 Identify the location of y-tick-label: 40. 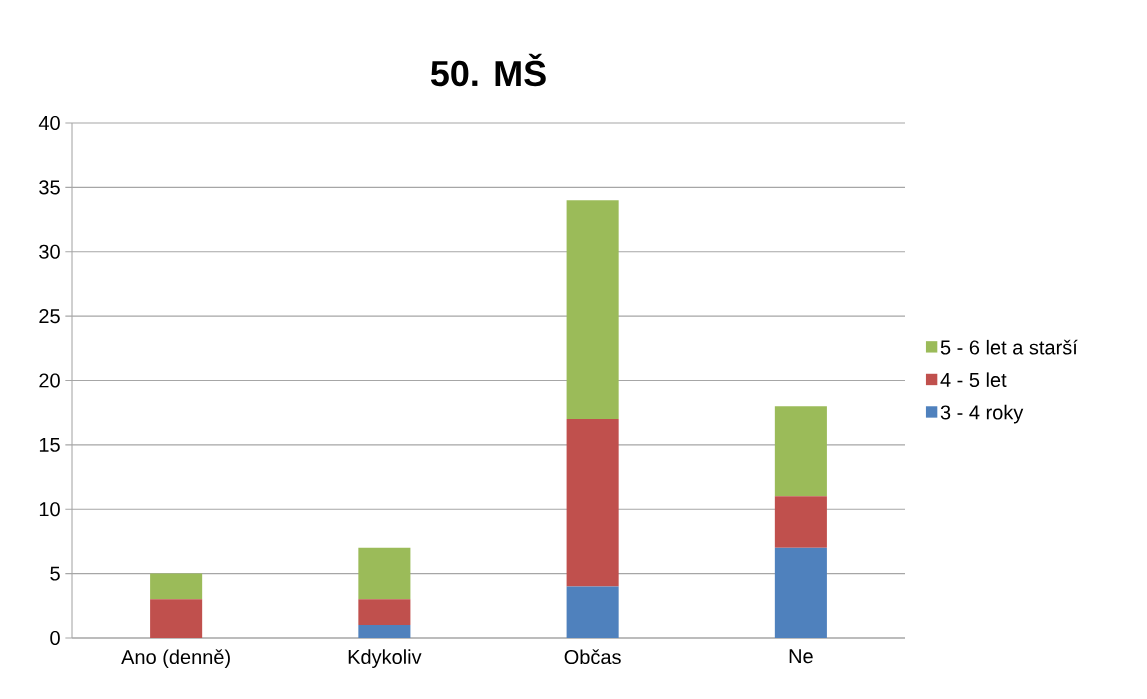
(49, 123).